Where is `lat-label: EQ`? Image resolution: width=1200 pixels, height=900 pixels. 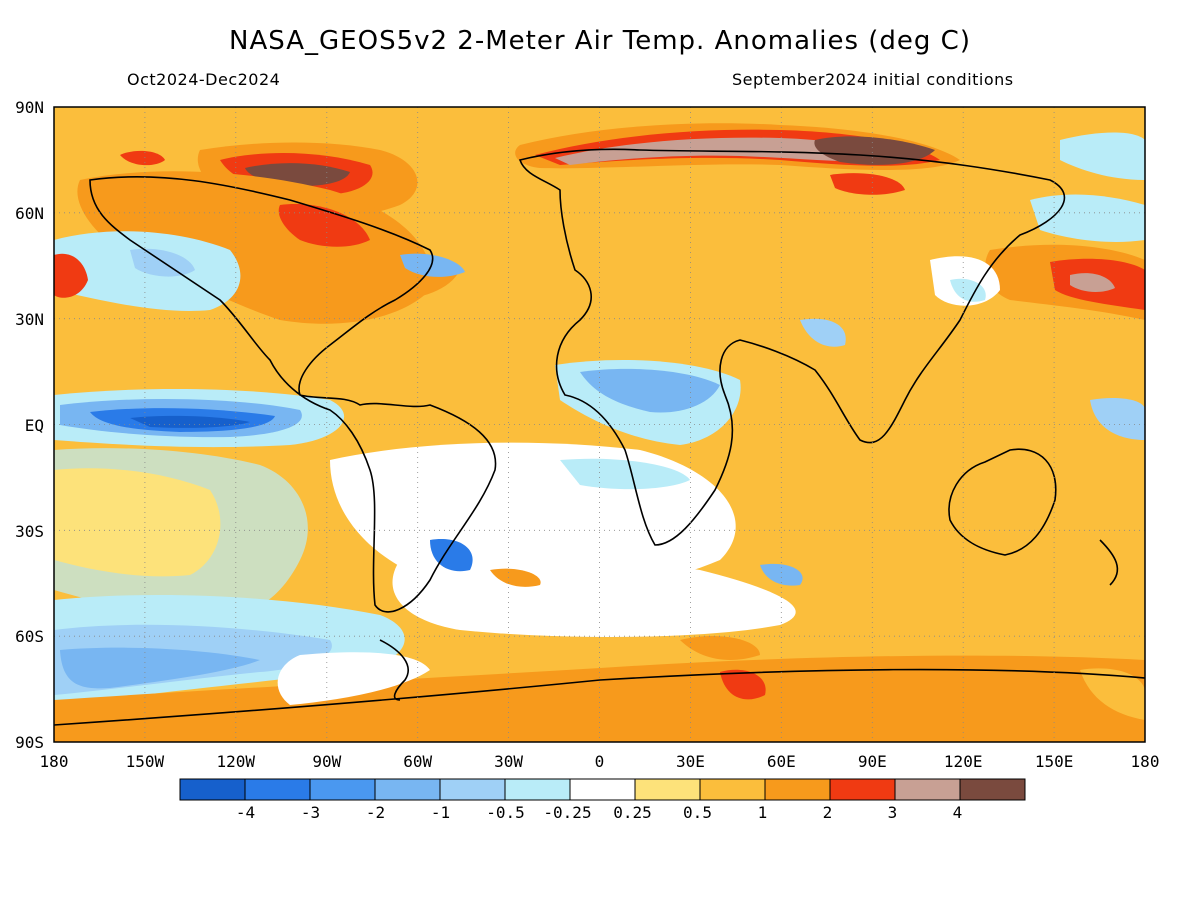
lat-label: EQ is located at coordinates (34, 425).